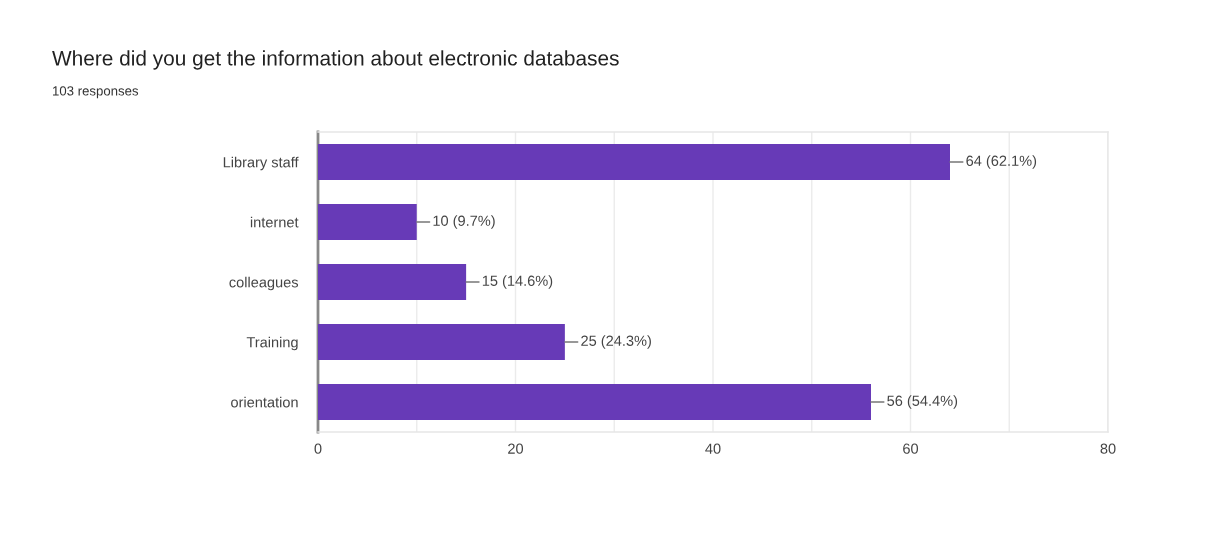  Describe the element at coordinates (272, 343) in the screenshot. I see `y-tick-label: Training` at that location.